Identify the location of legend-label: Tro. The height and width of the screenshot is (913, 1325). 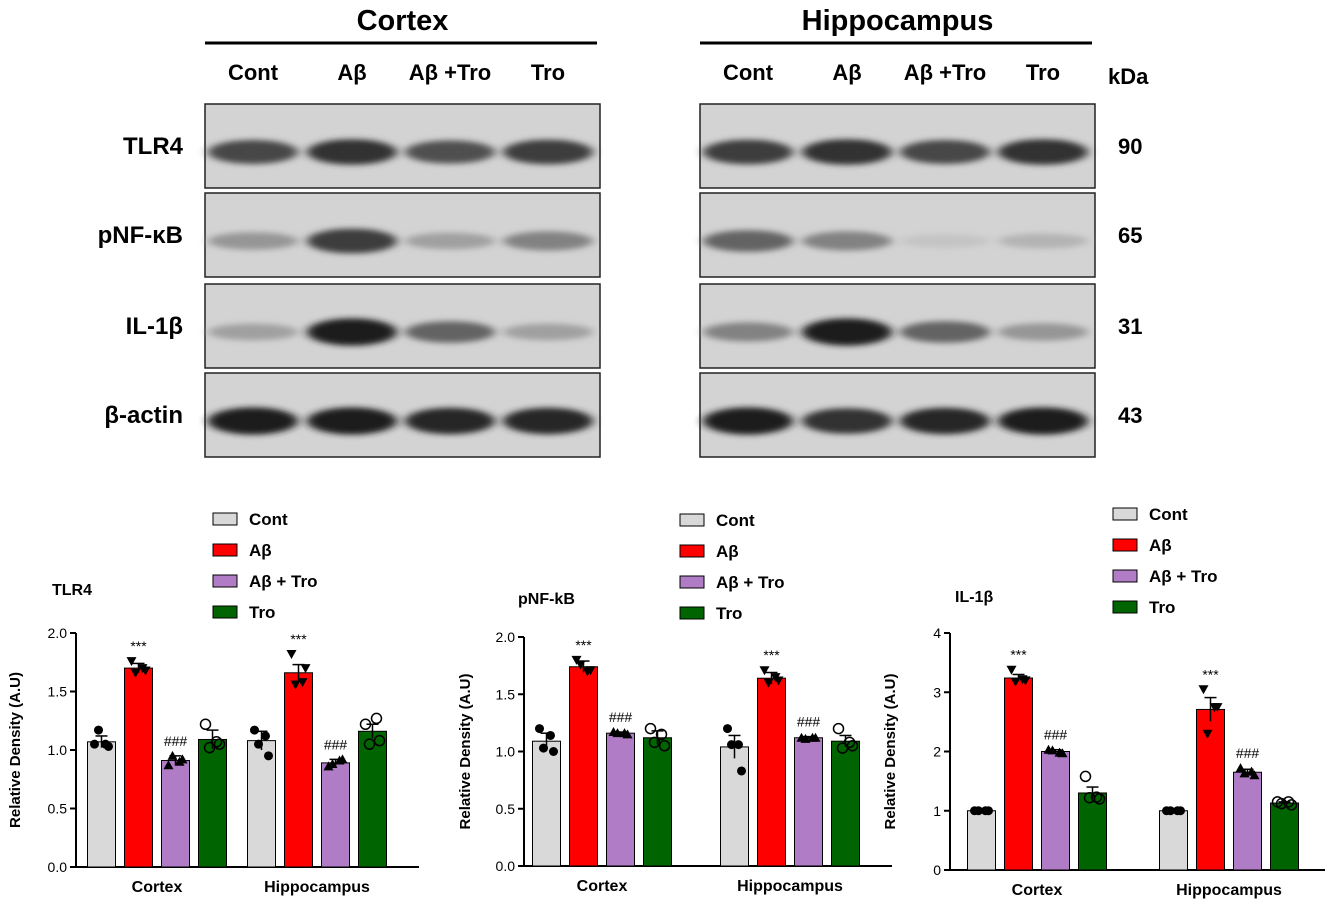
(262, 612).